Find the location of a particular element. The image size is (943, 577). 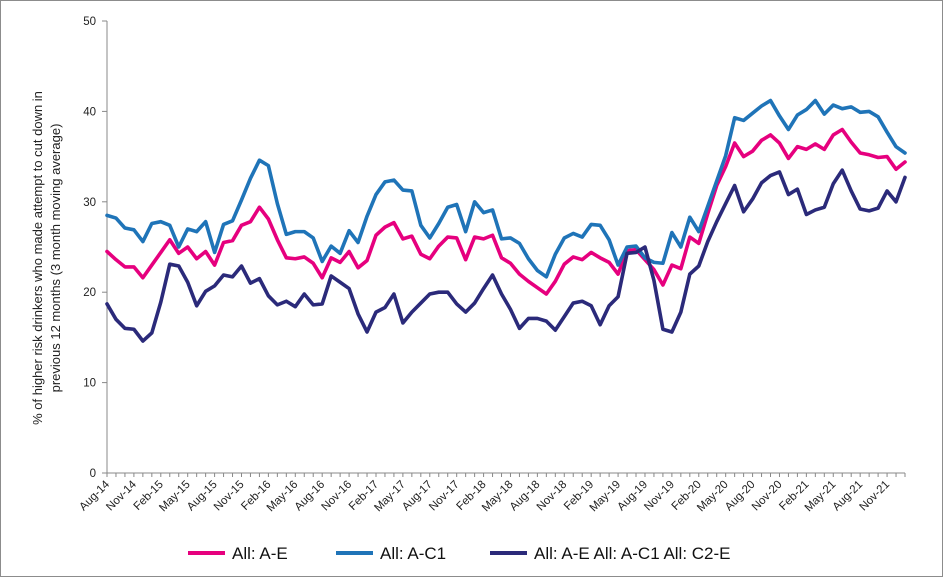

y-tick-label: 50 is located at coordinates (89, 22).